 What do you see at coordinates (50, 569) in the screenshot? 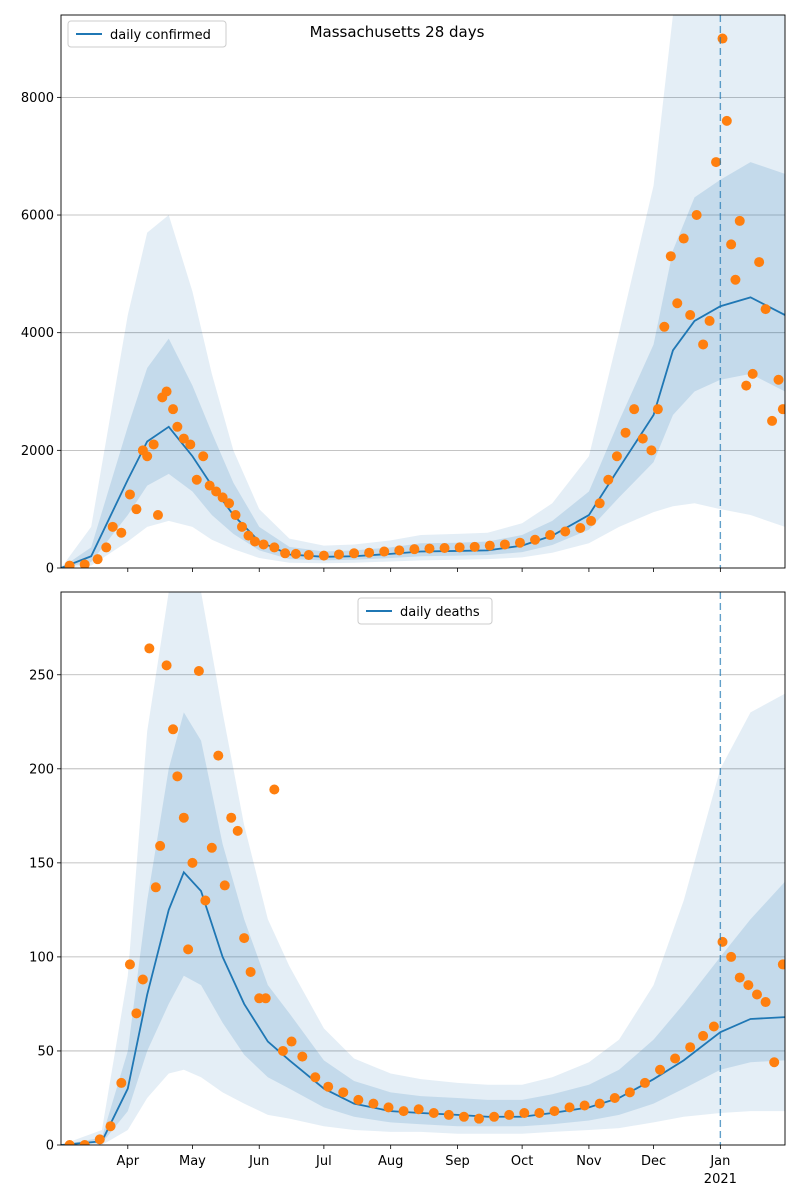
I see `y-tick-label: 0` at bounding box center [50, 569].